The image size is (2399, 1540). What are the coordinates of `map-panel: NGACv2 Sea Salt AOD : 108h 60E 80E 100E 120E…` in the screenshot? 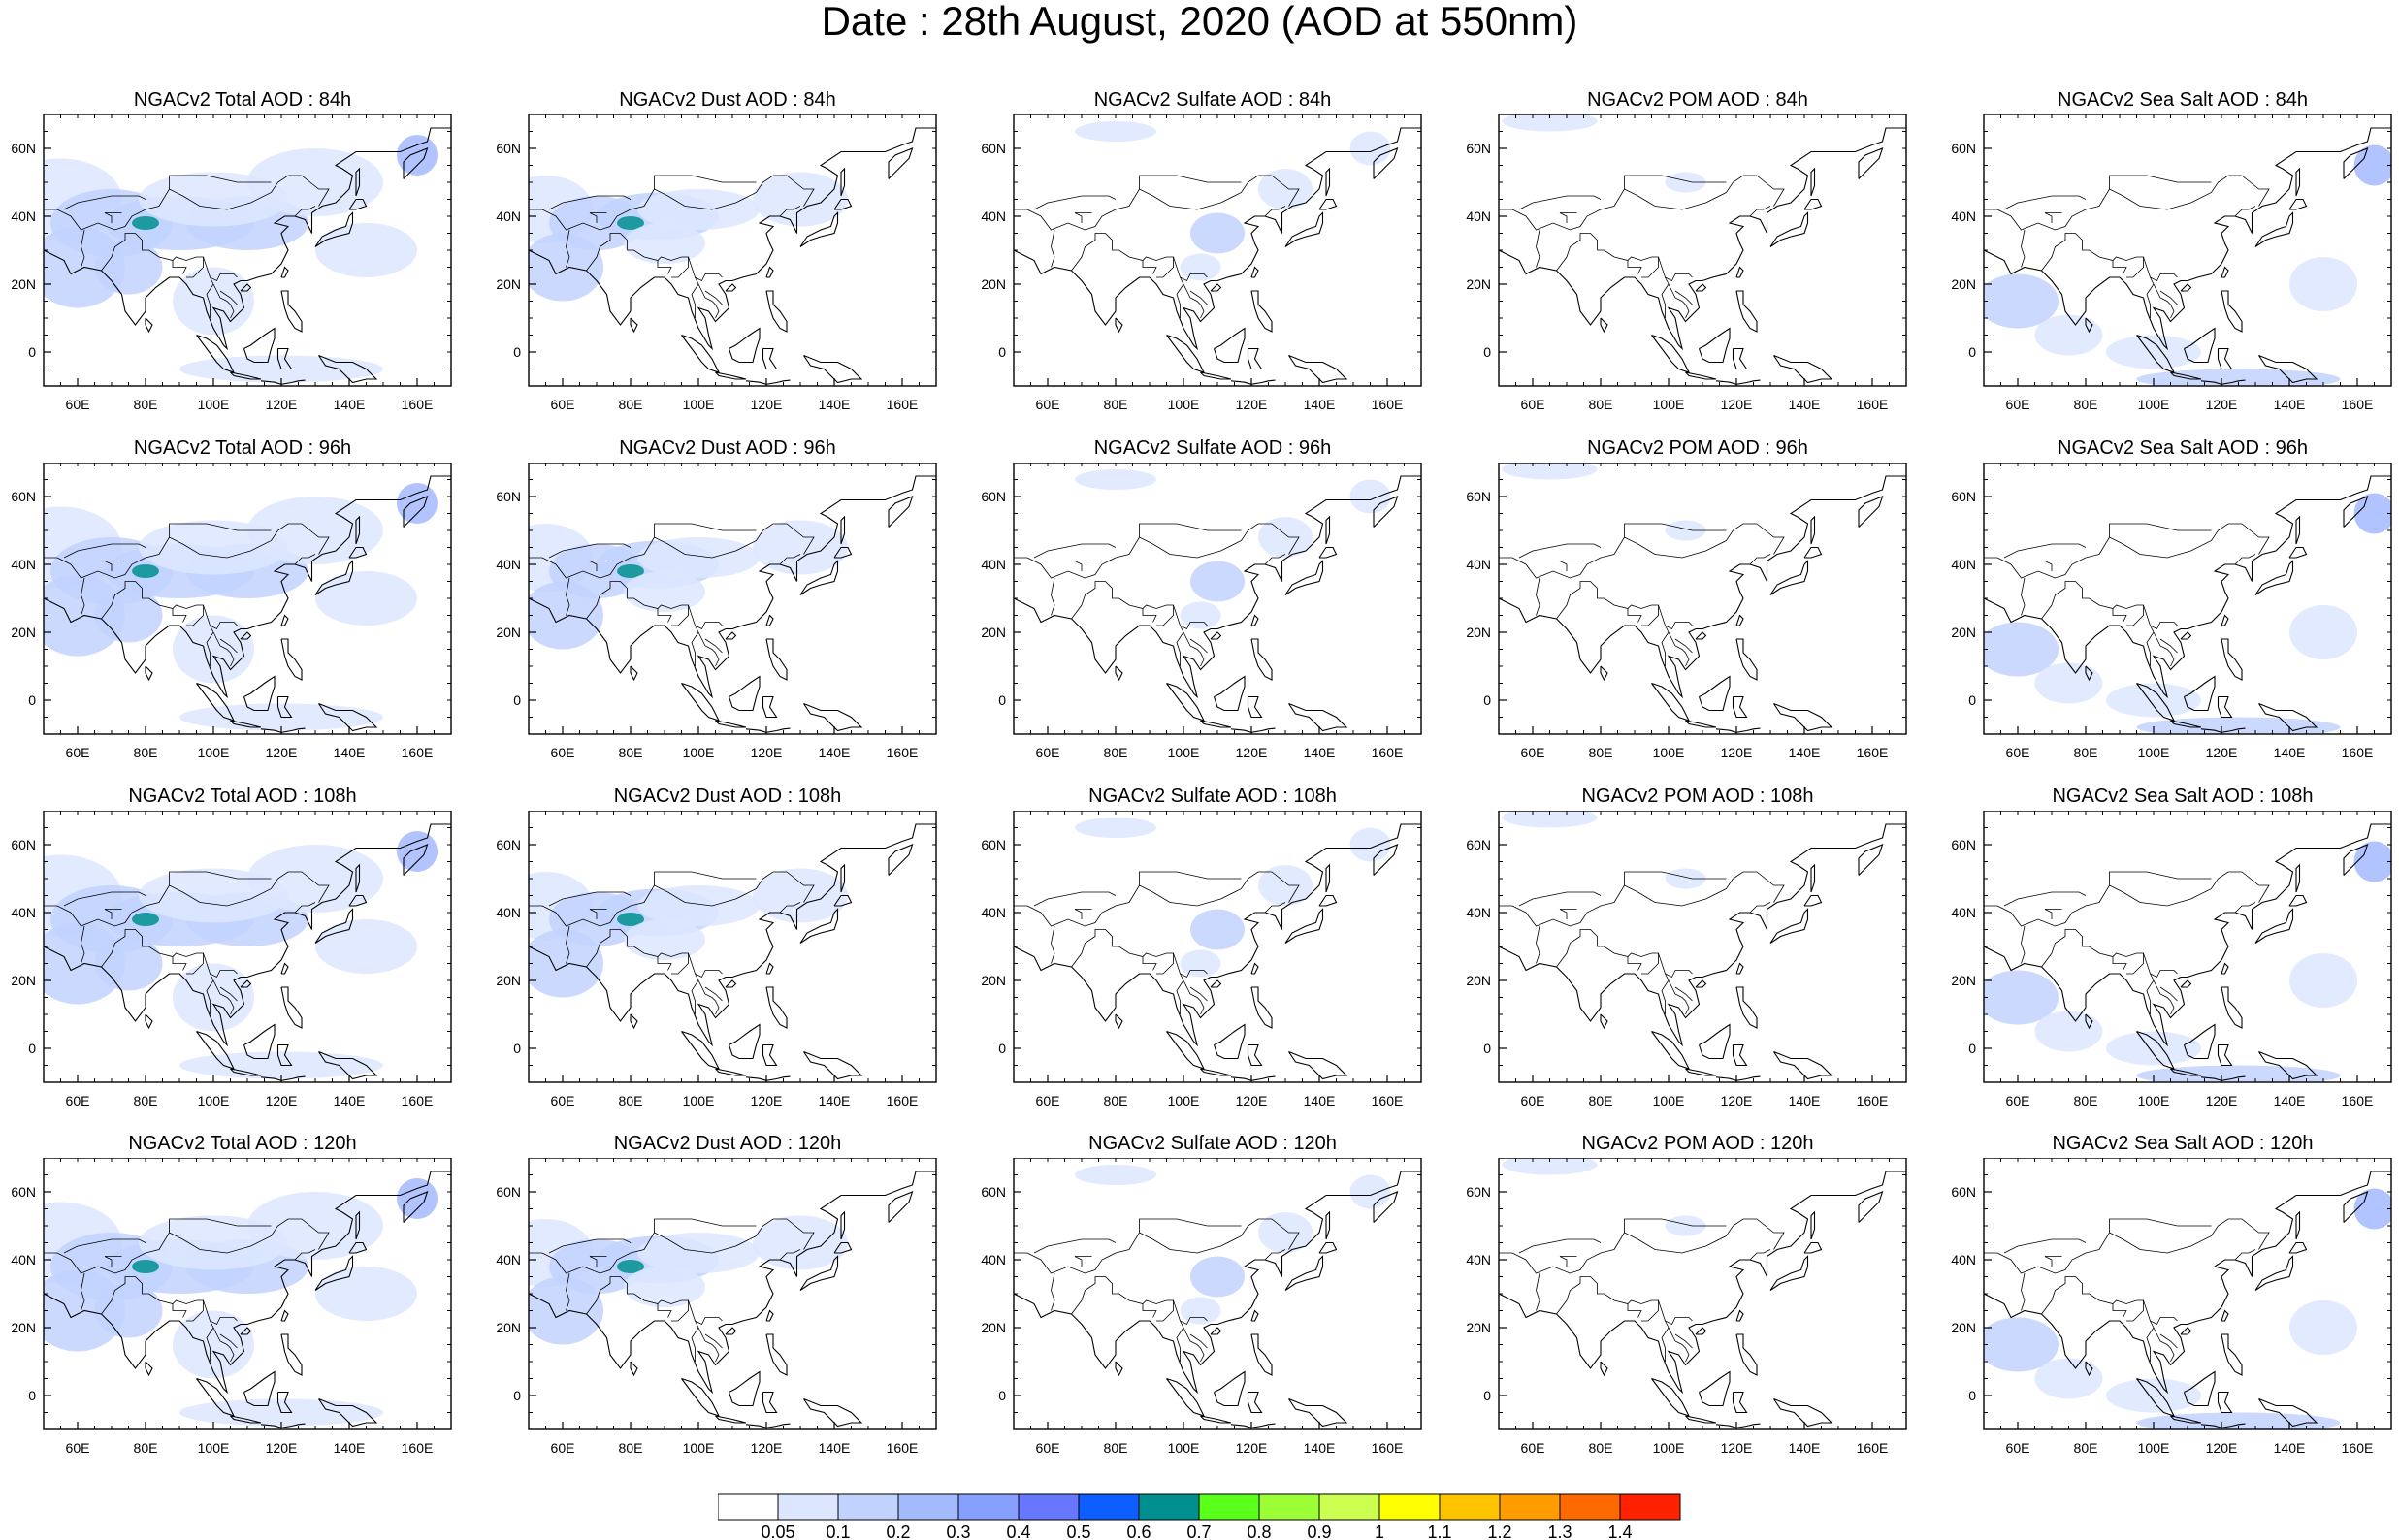 It's located at (2170, 957).